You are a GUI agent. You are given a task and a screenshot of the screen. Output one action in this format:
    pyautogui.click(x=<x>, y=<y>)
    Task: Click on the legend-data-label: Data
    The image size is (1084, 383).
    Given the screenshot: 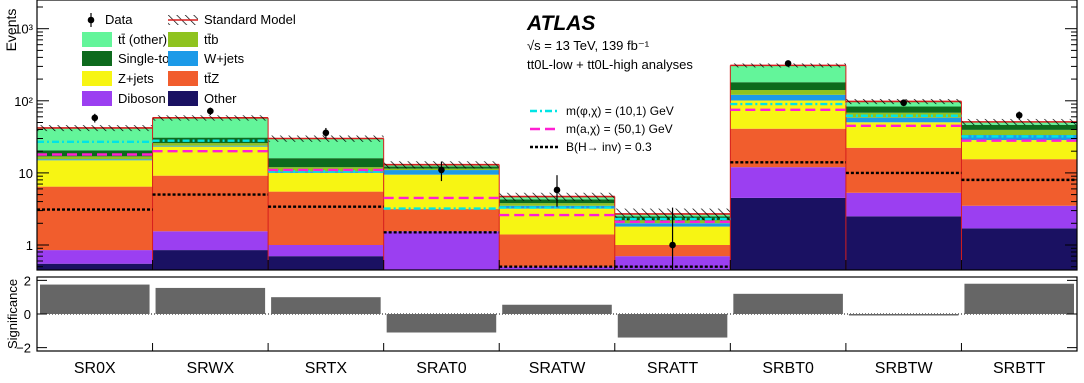 What is the action you would take?
    pyautogui.click(x=119, y=19)
    